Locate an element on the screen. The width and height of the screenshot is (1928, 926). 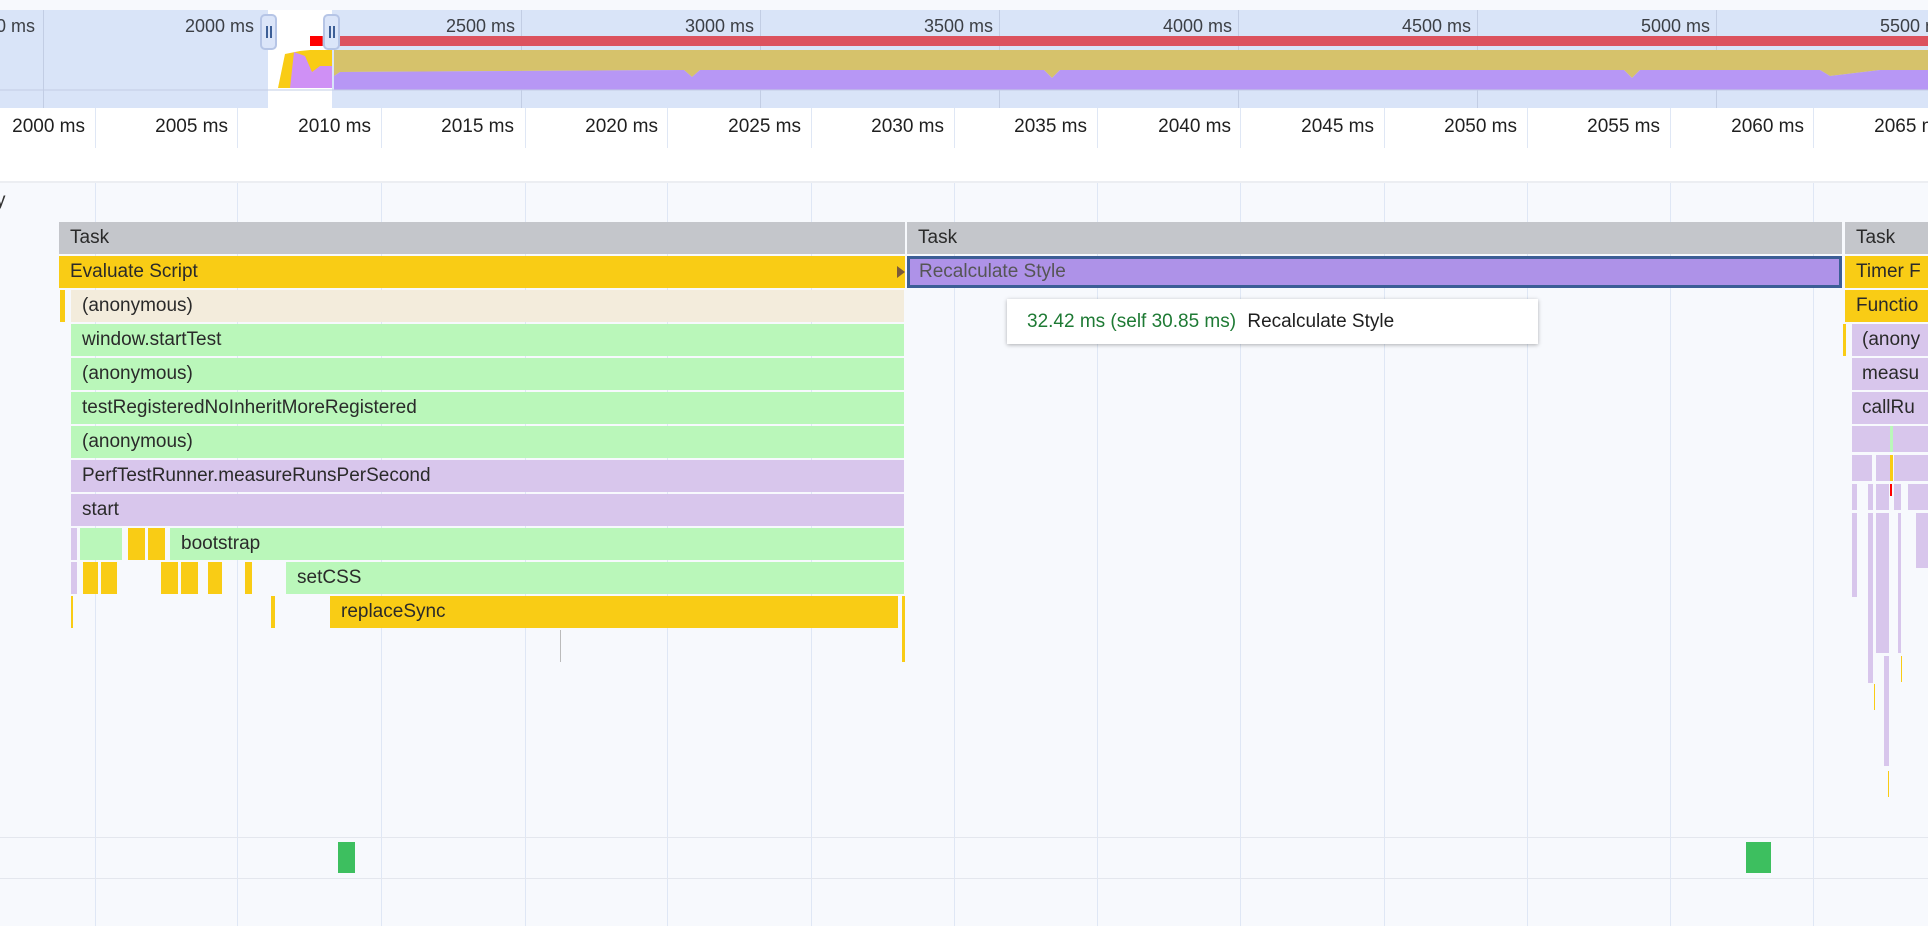
flame-bar: replaceSync is located at coordinates (614, 612).